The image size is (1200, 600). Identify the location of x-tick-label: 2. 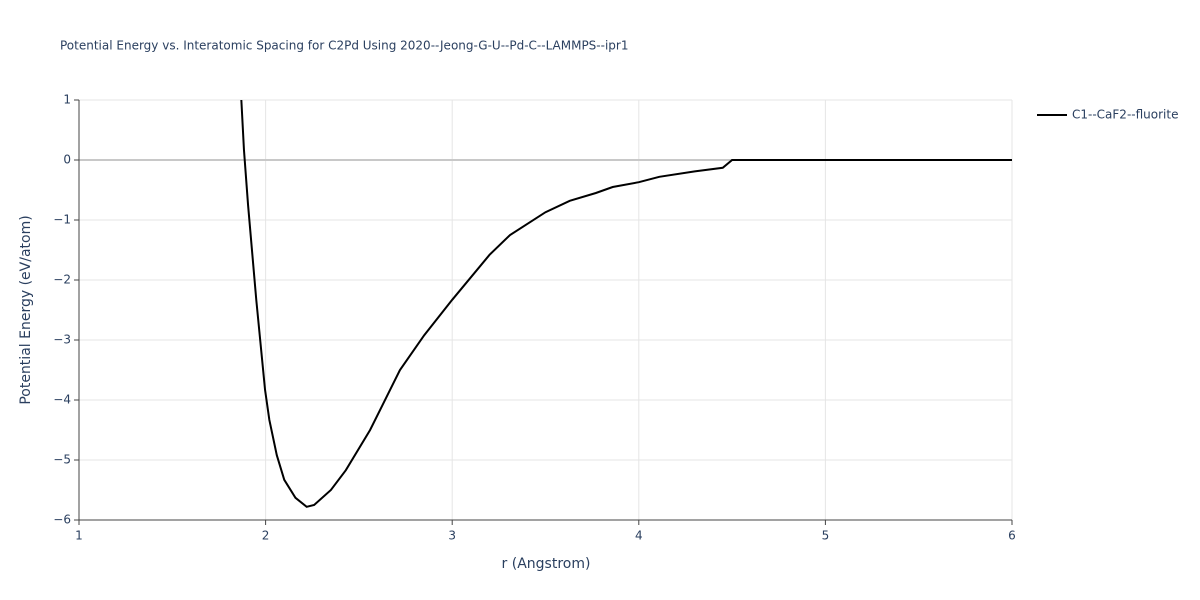
(266, 536).